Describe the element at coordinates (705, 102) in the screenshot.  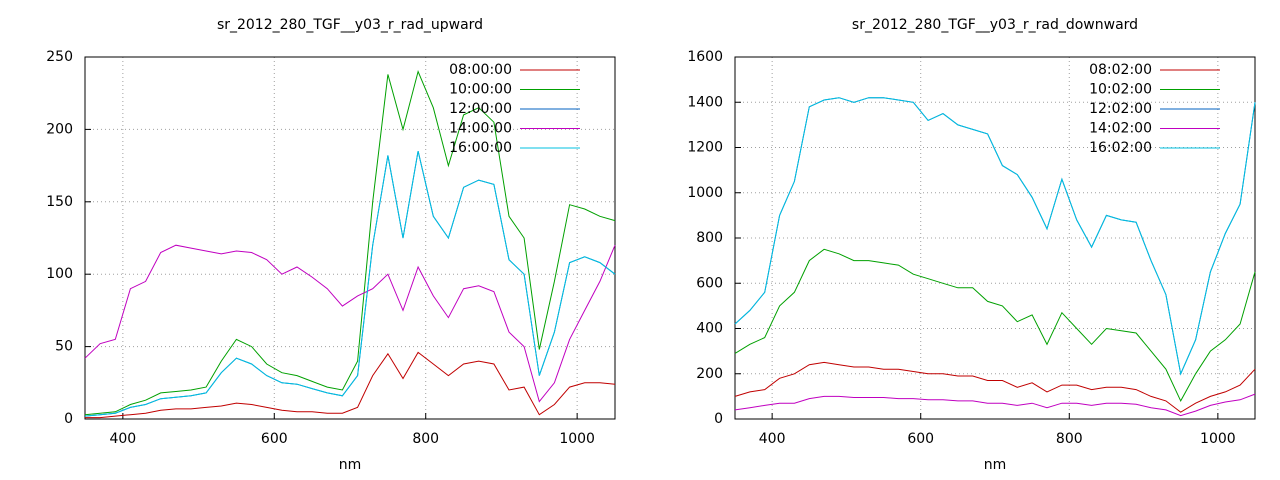
I see `y-tick-label: 1400` at that location.